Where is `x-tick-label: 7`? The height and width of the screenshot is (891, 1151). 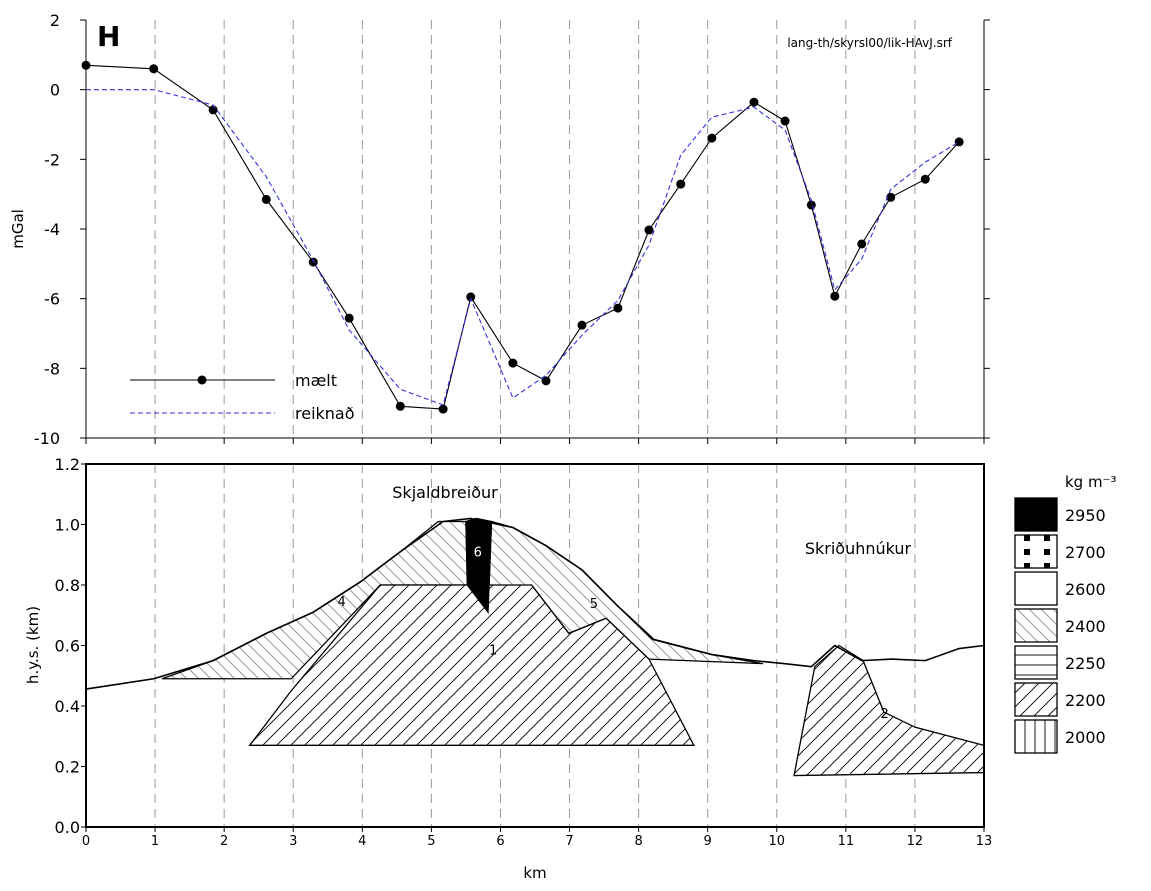
x-tick-label: 7 is located at coordinates (569, 841).